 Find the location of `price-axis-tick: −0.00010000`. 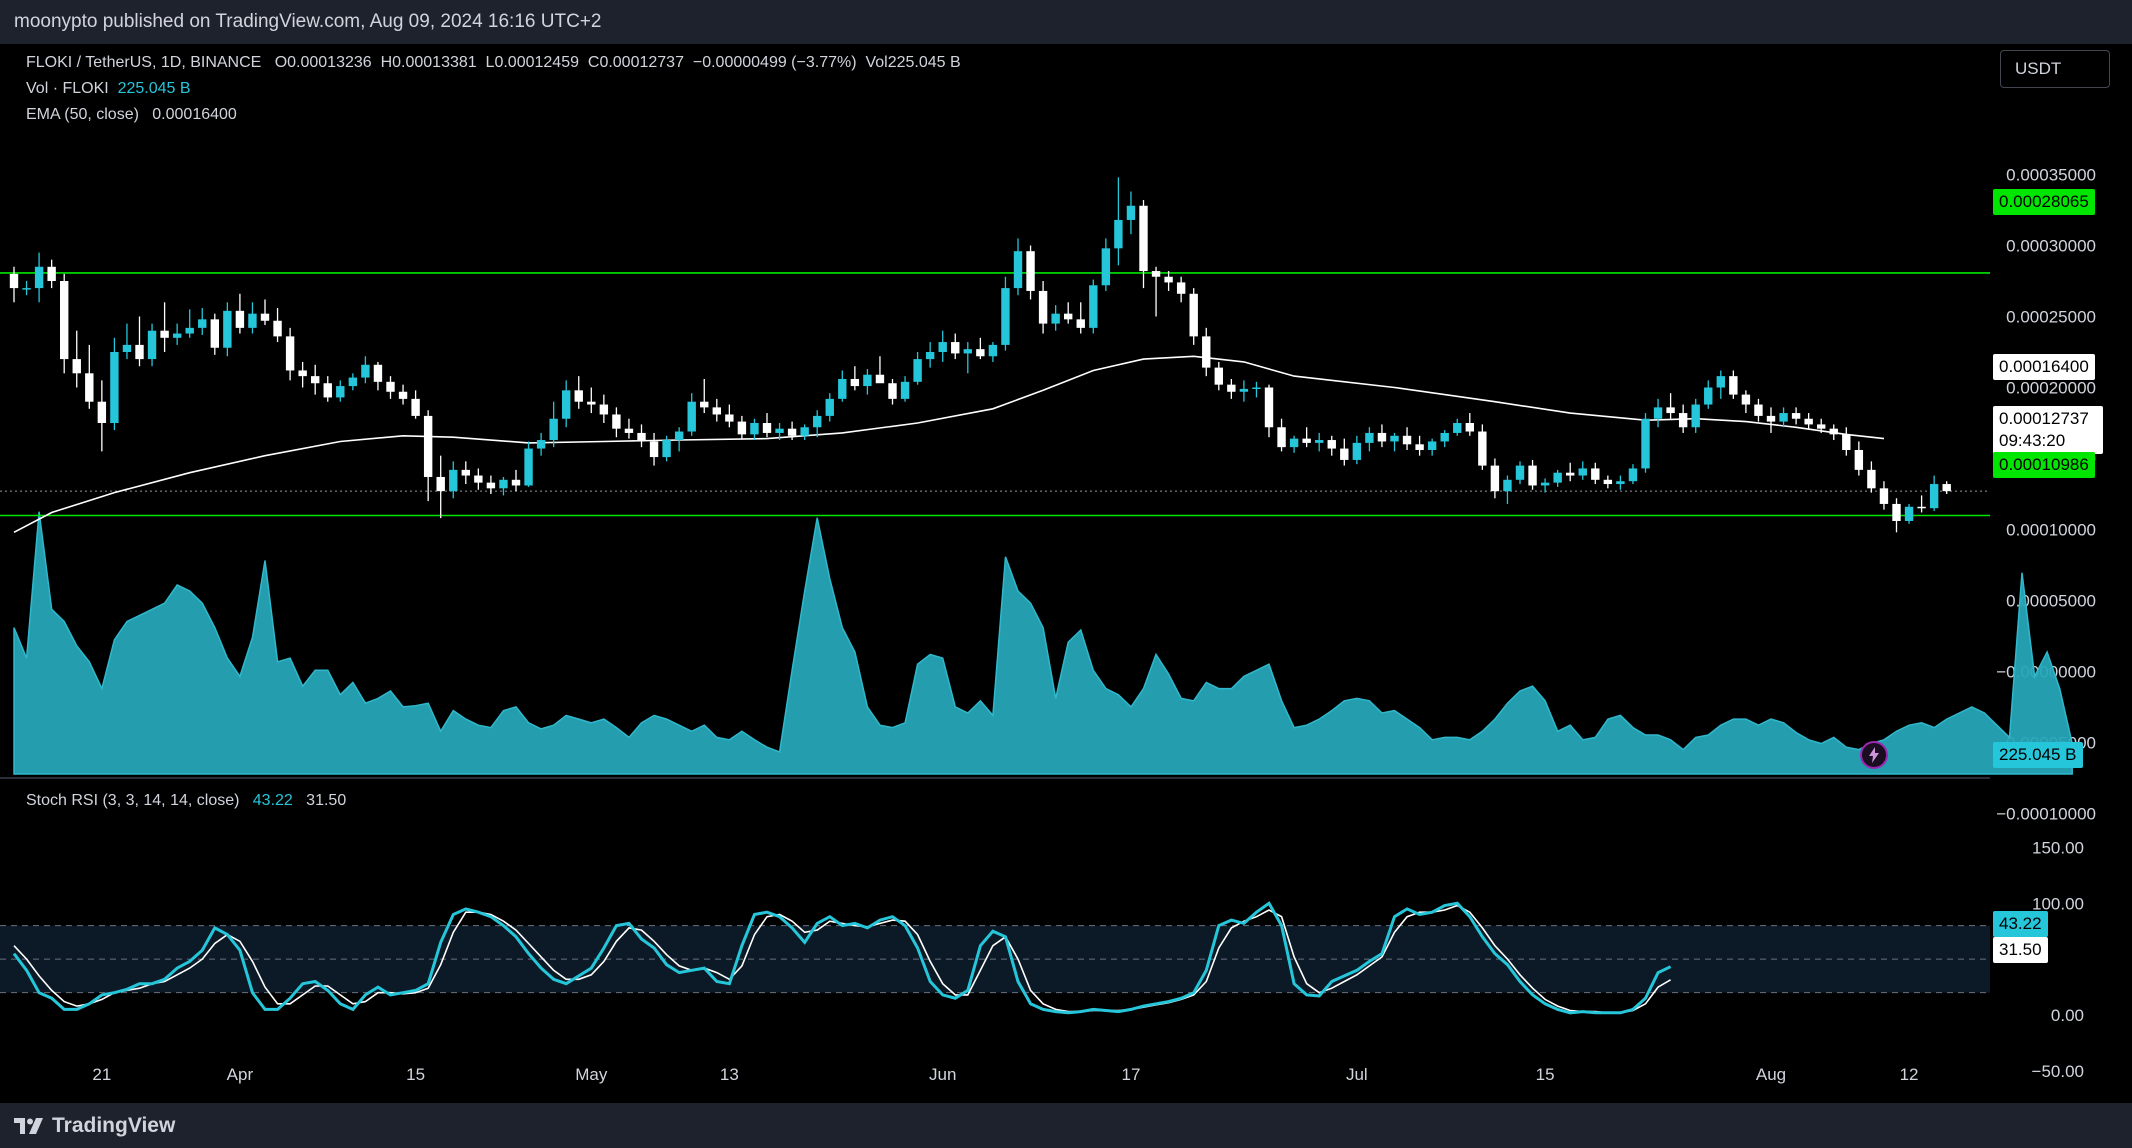

price-axis-tick: −0.00010000 is located at coordinates (2046, 814).